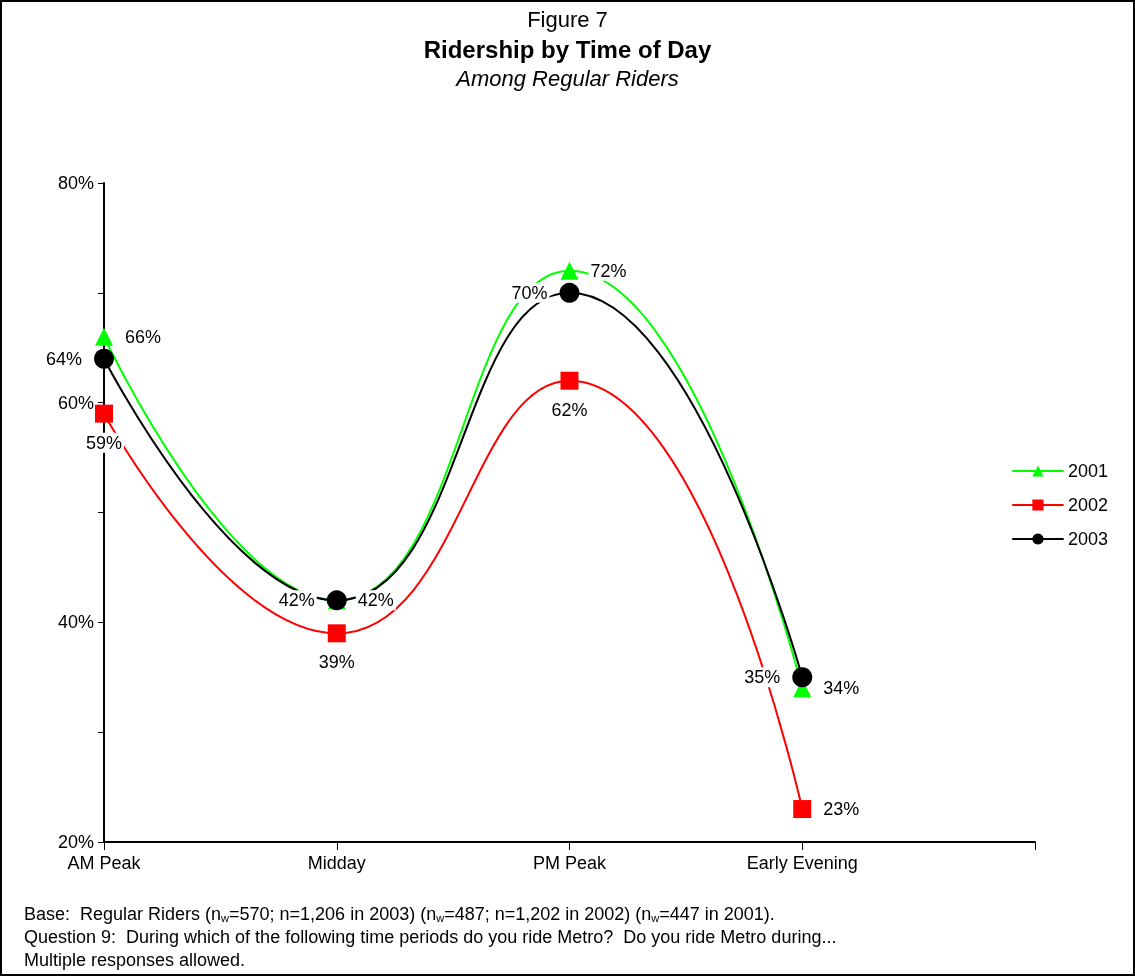 Image resolution: width=1135 pixels, height=976 pixels. I want to click on x-tick-label: Midday, so click(336, 863).